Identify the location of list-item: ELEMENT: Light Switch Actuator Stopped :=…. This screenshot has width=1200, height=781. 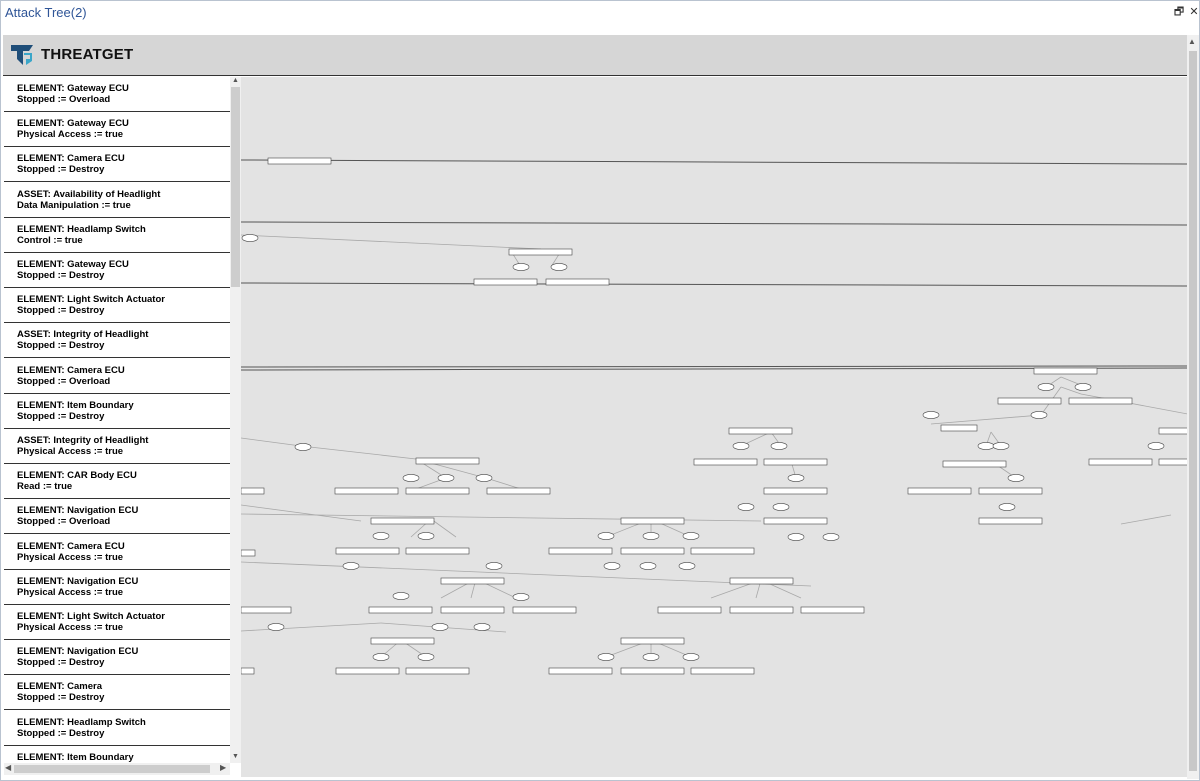
(117, 306).